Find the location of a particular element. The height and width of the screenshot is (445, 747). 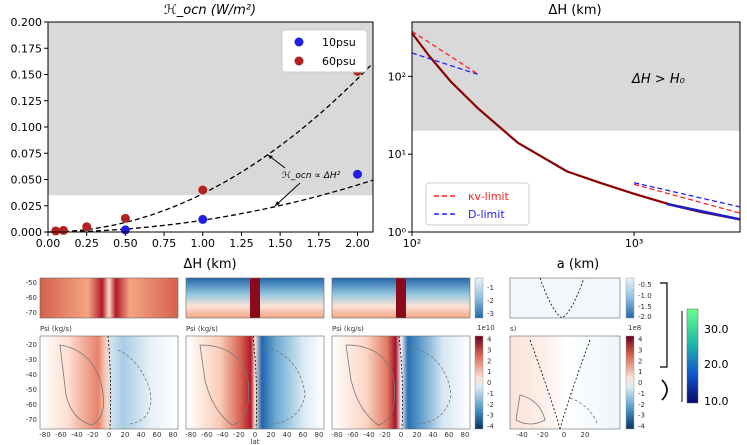

top-ytick-2: -60 is located at coordinates (31, 298).